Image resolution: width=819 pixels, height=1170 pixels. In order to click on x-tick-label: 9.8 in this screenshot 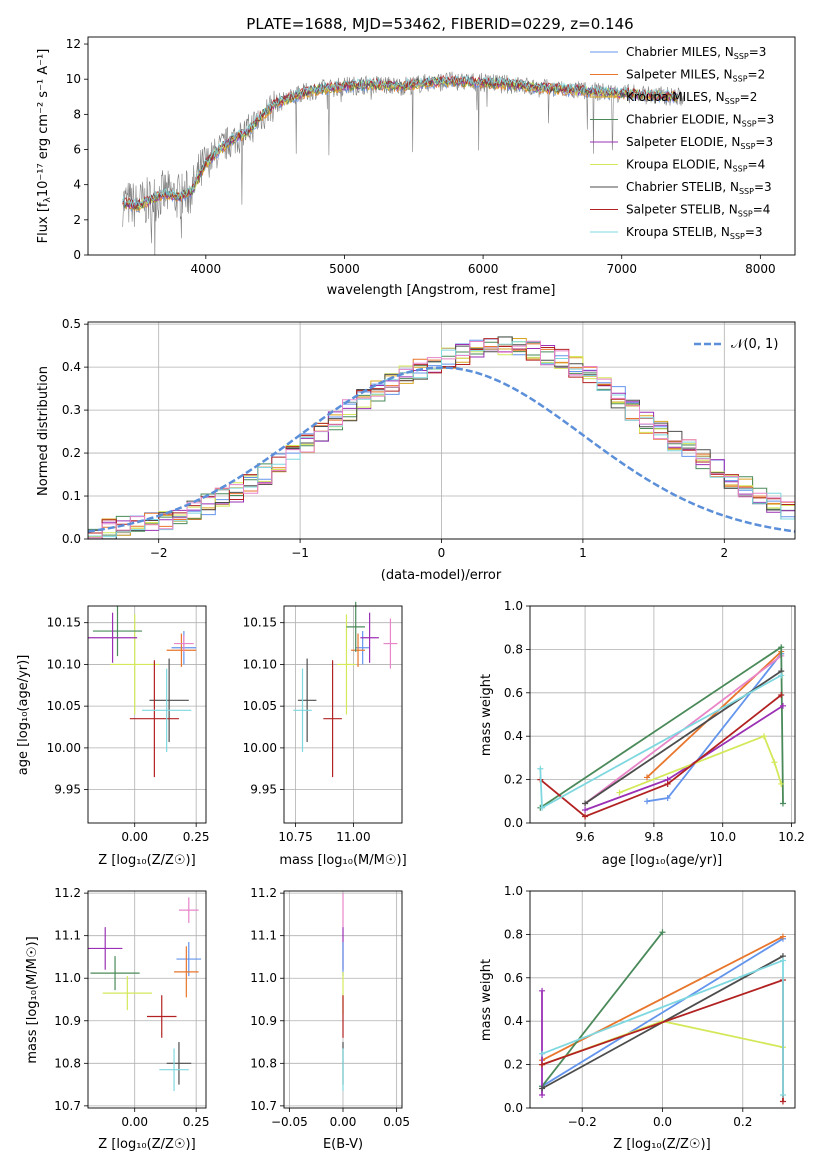, I will do `click(653, 837)`.